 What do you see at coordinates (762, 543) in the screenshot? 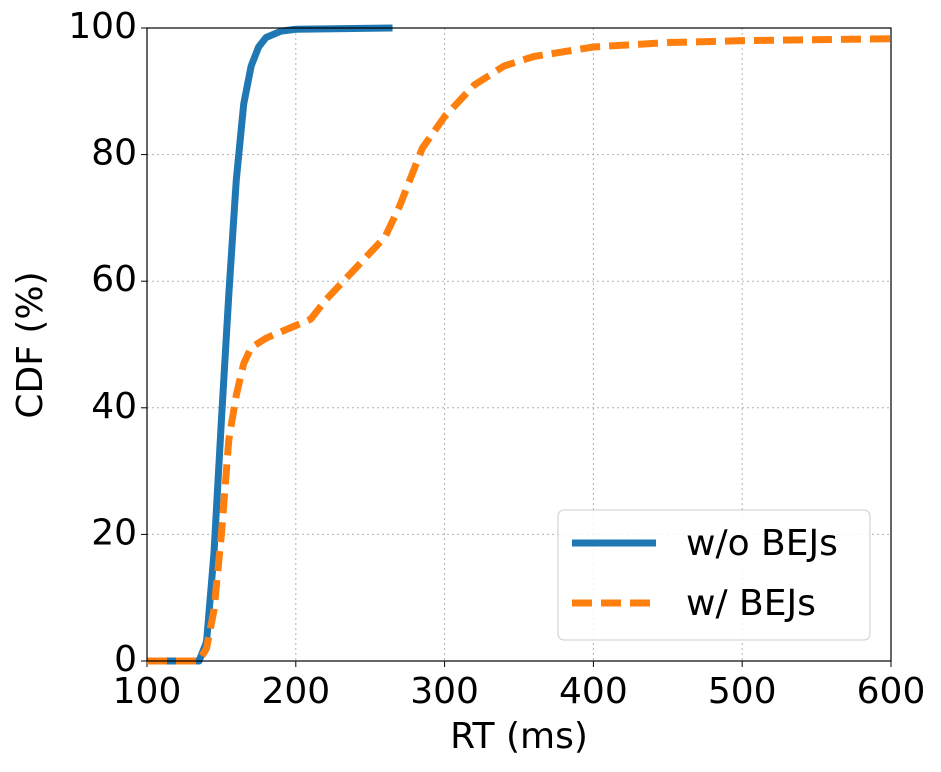
I see `legend-label: w/o BEJs` at bounding box center [762, 543].